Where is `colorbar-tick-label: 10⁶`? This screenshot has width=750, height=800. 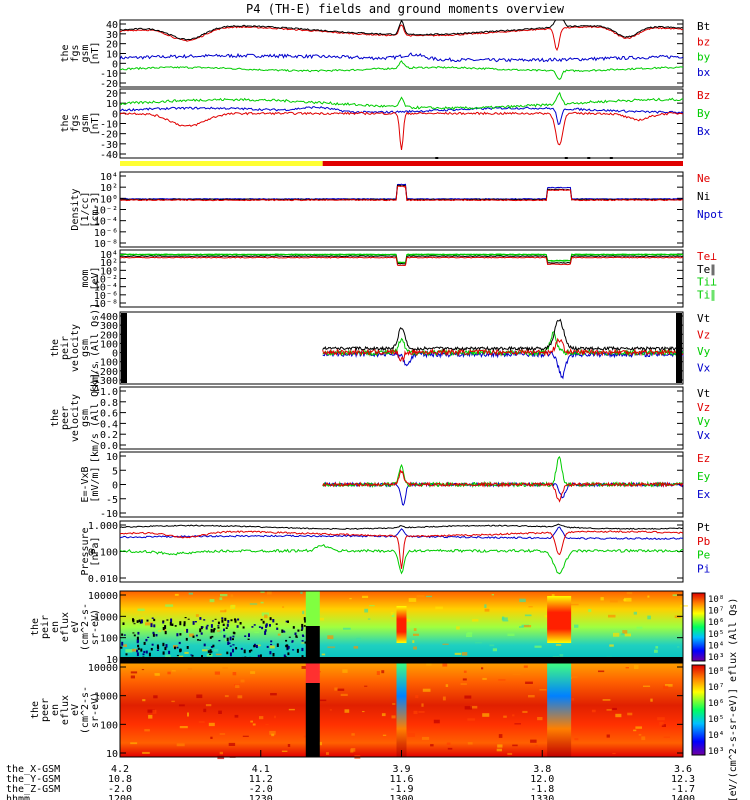 colorbar-tick-label: 10⁶ is located at coordinates (716, 623).